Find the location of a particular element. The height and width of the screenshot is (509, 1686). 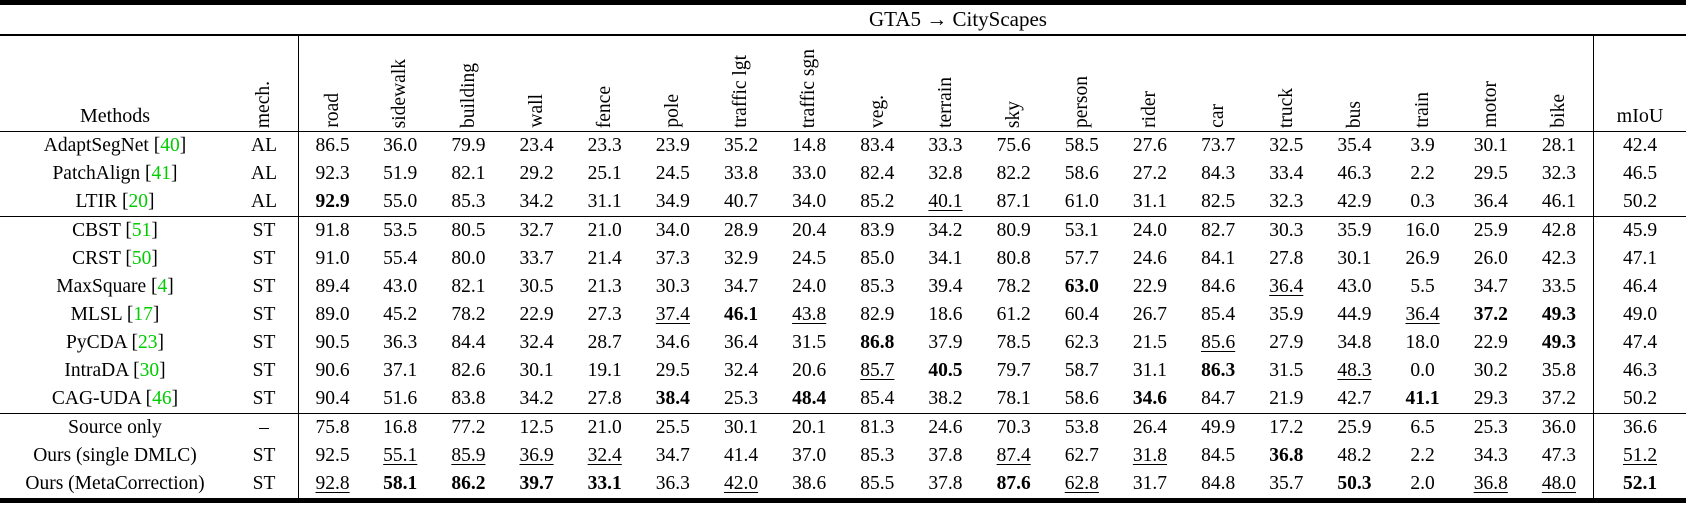

score-cell: 32.8 is located at coordinates (945, 173).